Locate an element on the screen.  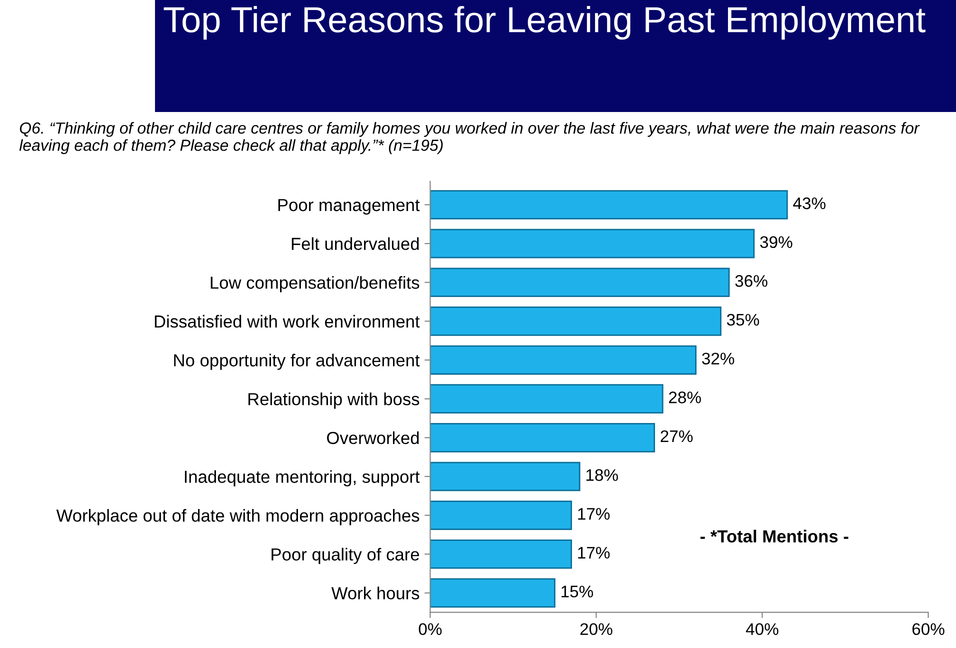
y-tick-label: Work hours is located at coordinates (375, 593).